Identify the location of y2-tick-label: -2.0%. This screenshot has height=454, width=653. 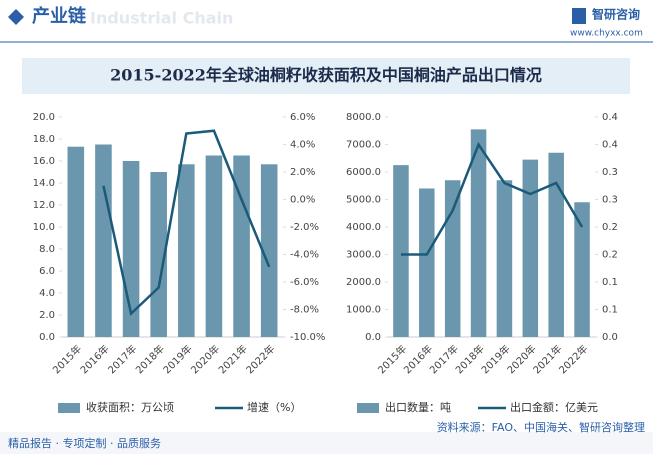
(304, 227).